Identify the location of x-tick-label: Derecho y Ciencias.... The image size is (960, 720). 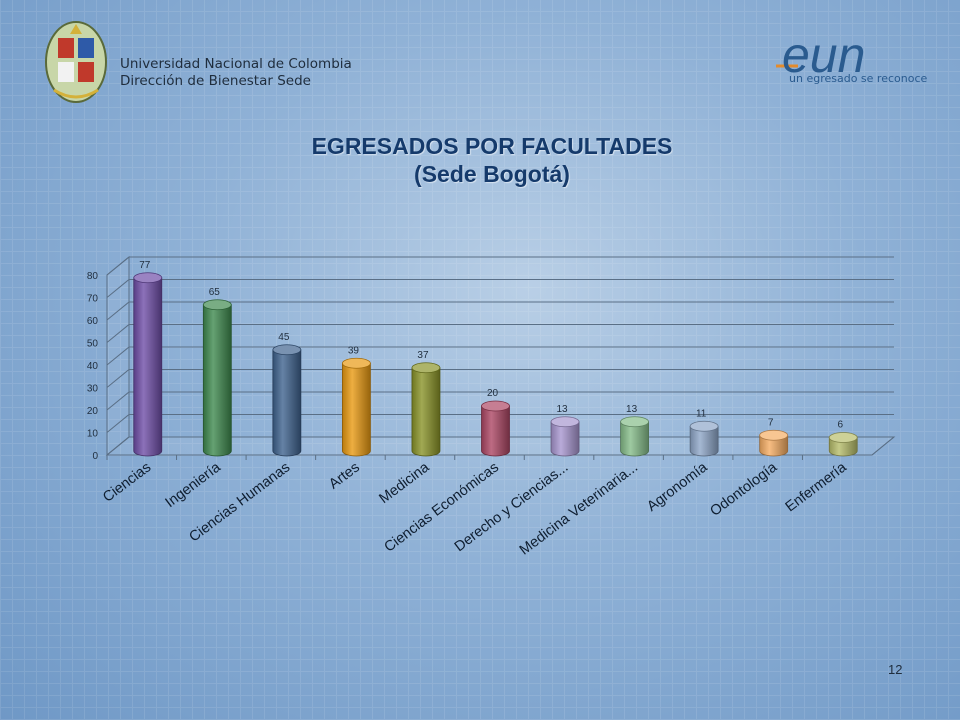
(512, 507).